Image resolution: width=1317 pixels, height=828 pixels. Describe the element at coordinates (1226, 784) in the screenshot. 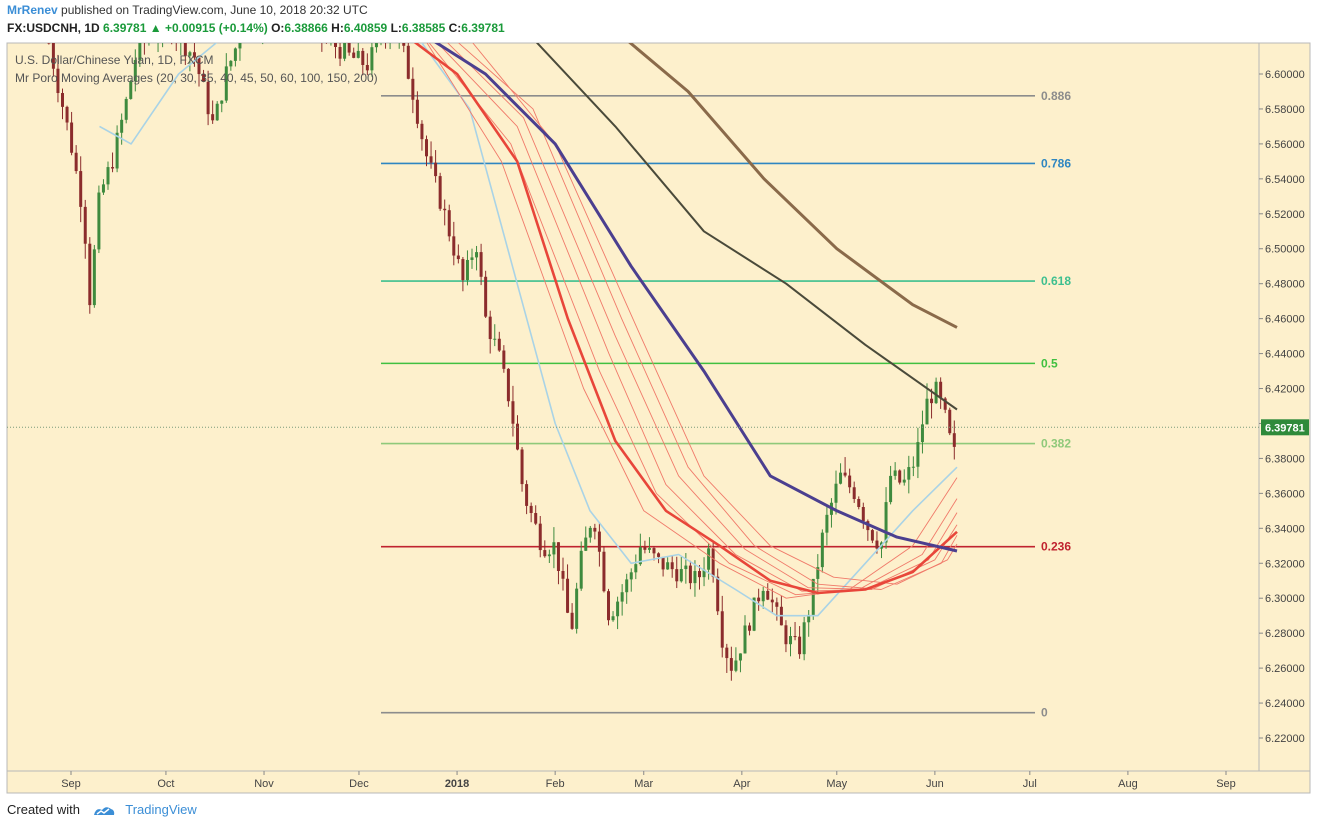

I see `x-tick-label-12: Sep` at that location.